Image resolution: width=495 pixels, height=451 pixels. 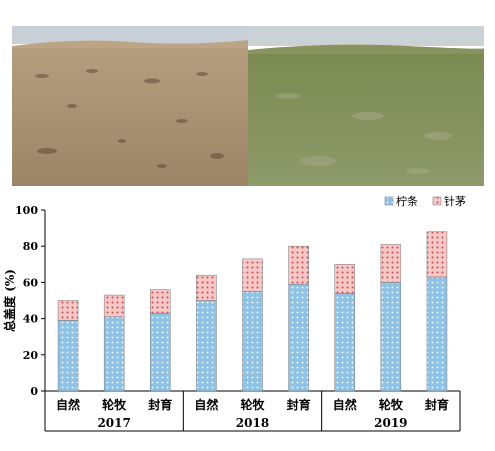 What do you see at coordinates (34, 391) in the screenshot?
I see `y-tick-label: 0` at bounding box center [34, 391].